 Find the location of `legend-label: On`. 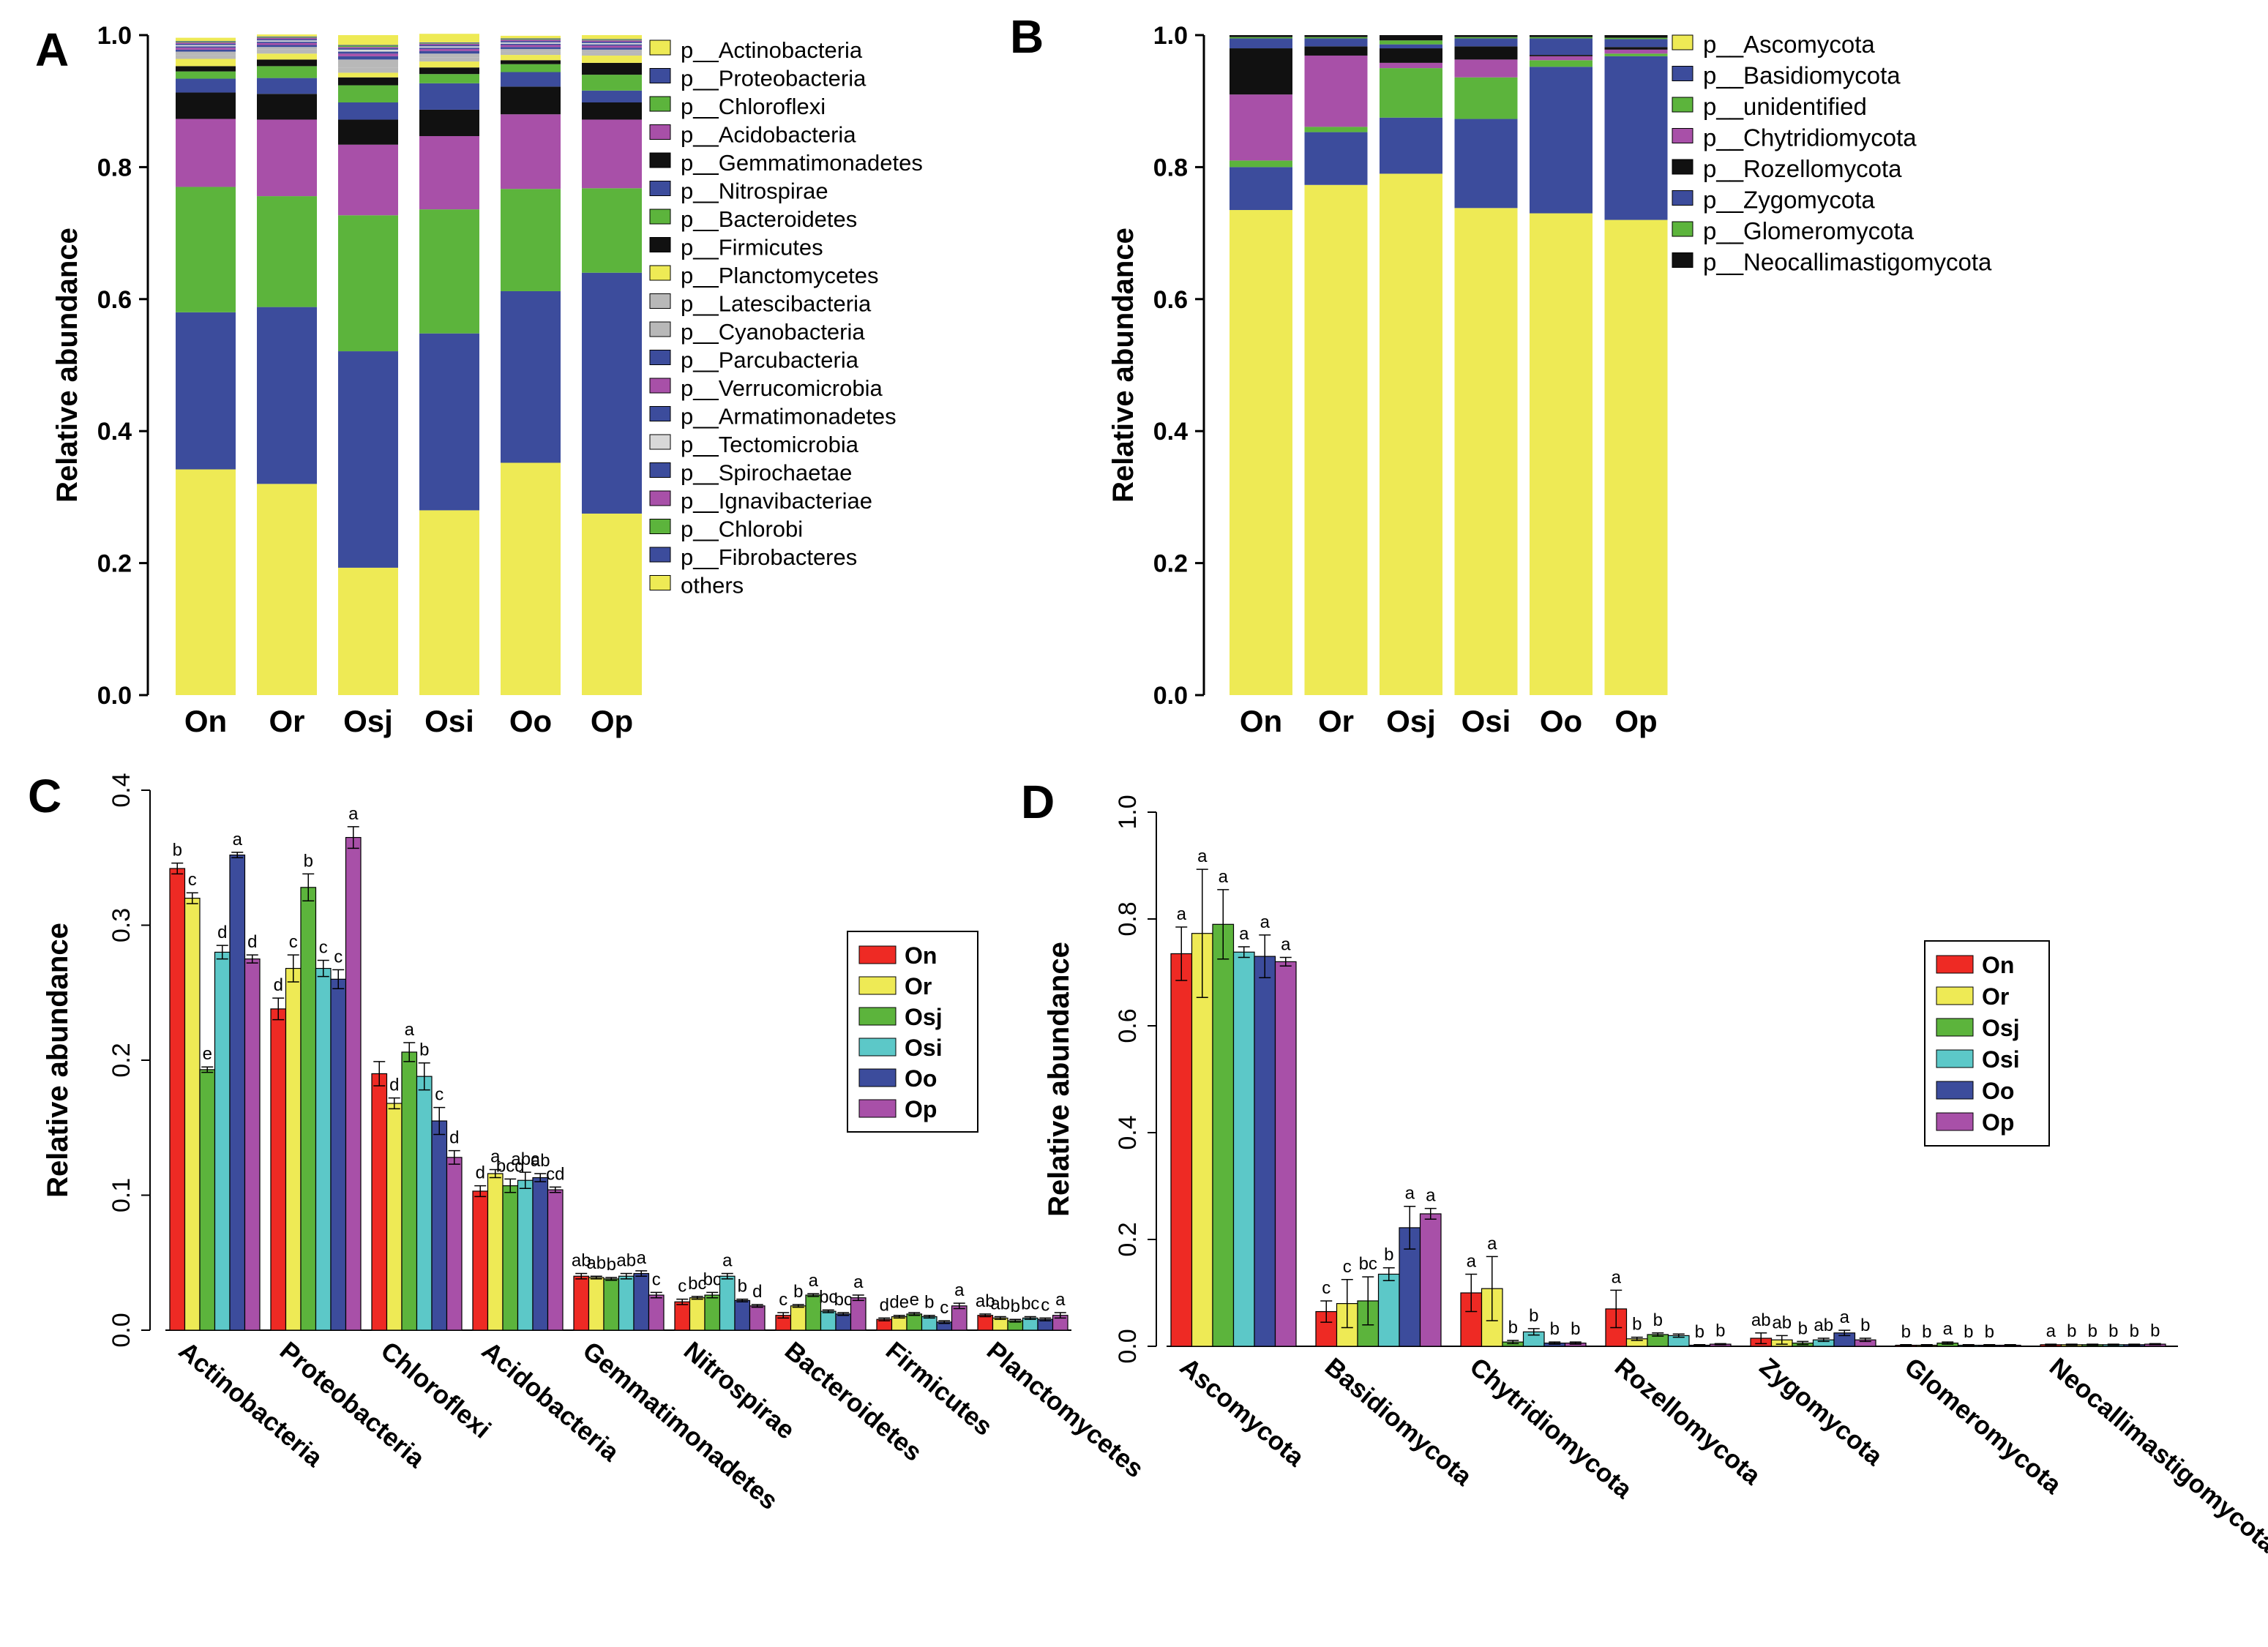

legend-label: On is located at coordinates (1998, 965).